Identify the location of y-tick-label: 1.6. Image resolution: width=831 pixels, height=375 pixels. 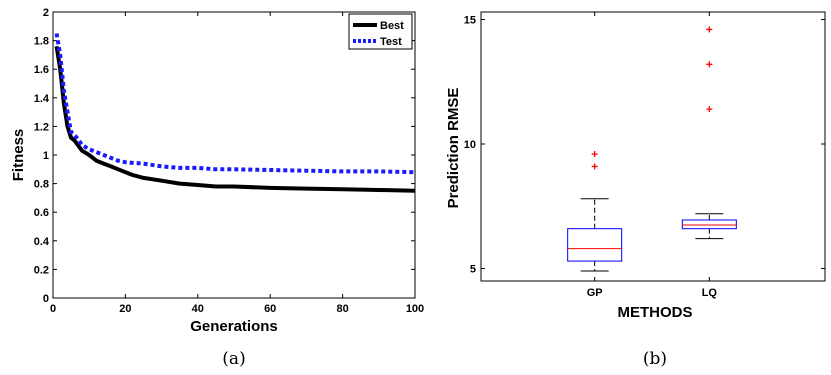
(41, 70).